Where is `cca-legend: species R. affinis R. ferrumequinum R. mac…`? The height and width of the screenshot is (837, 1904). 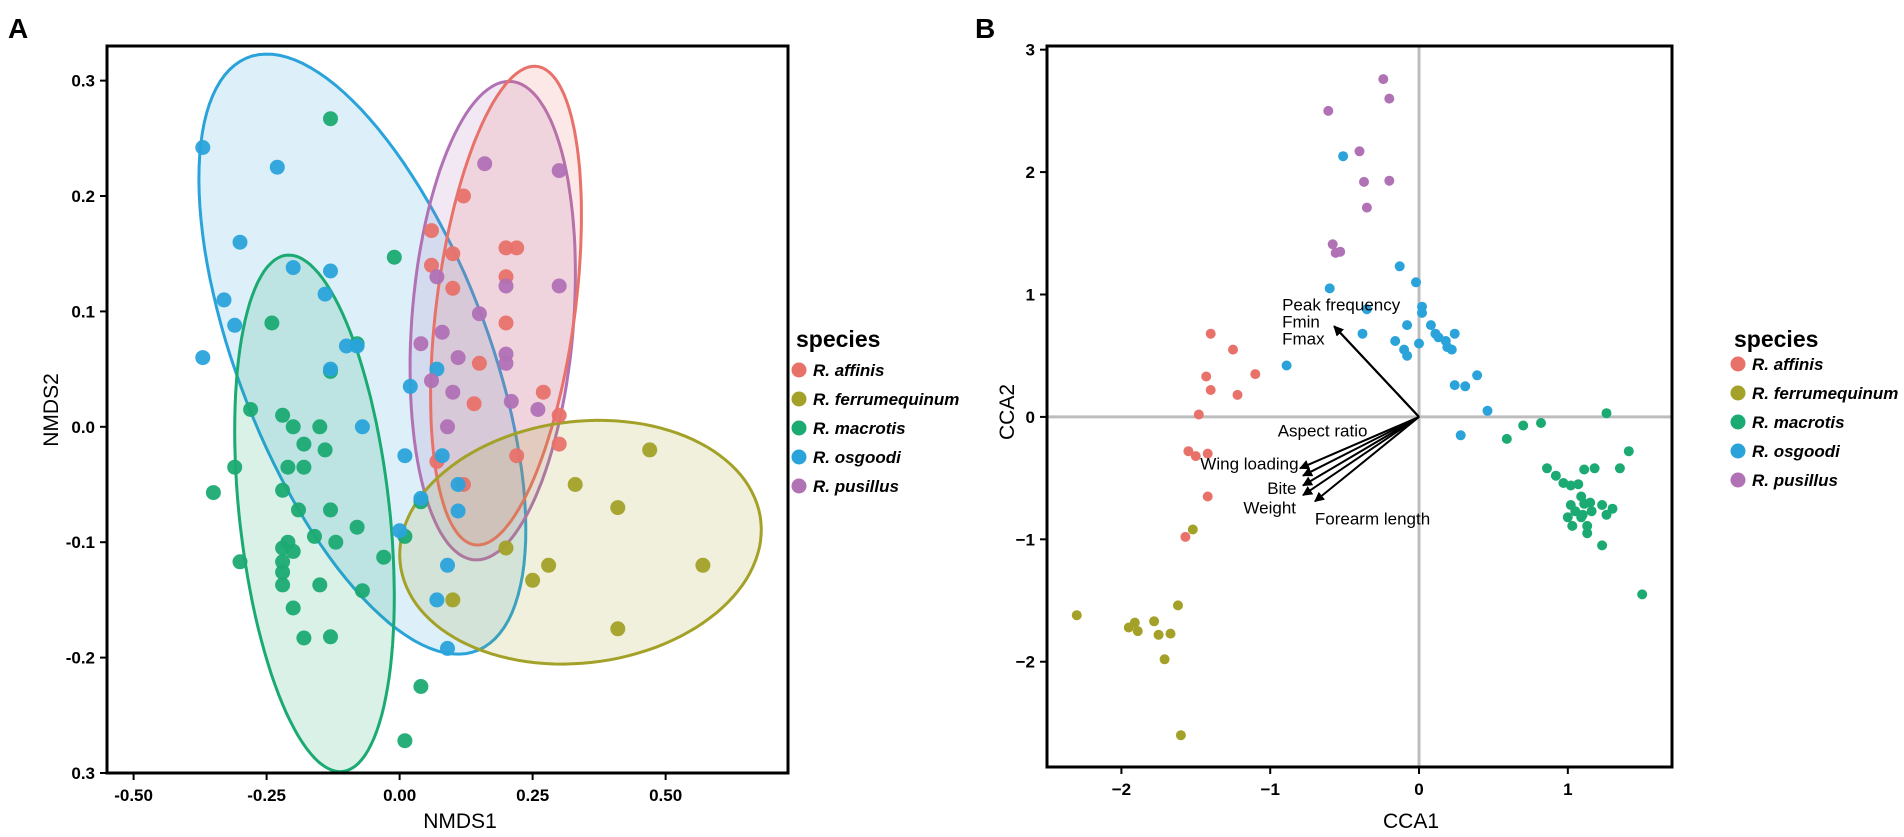 cca-legend: species R. affinis R. ferrumequinum R. mac… is located at coordinates (1814, 408).